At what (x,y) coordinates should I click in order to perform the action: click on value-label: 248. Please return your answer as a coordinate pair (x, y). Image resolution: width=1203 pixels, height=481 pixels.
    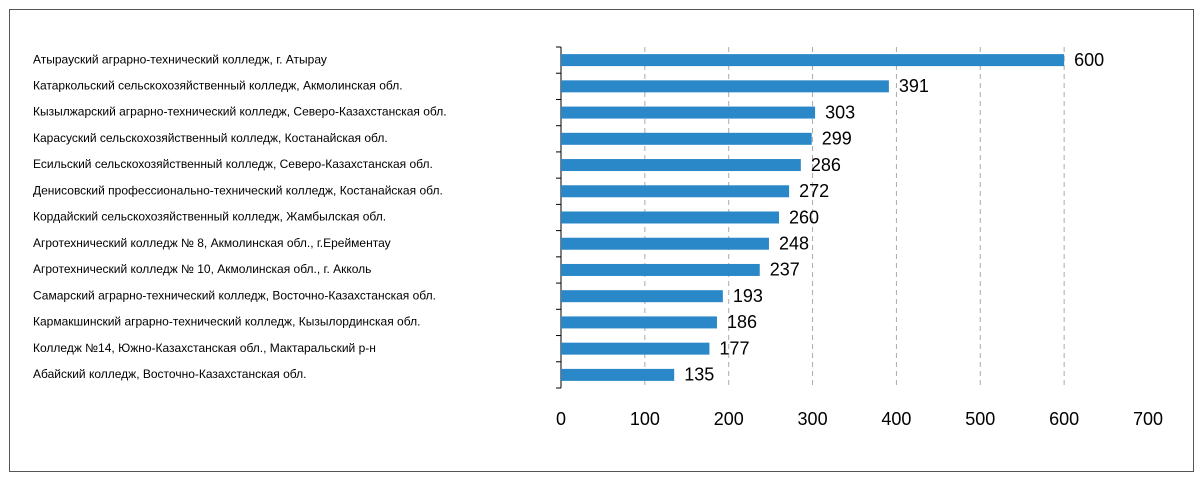
    Looking at the image, I should click on (794, 243).